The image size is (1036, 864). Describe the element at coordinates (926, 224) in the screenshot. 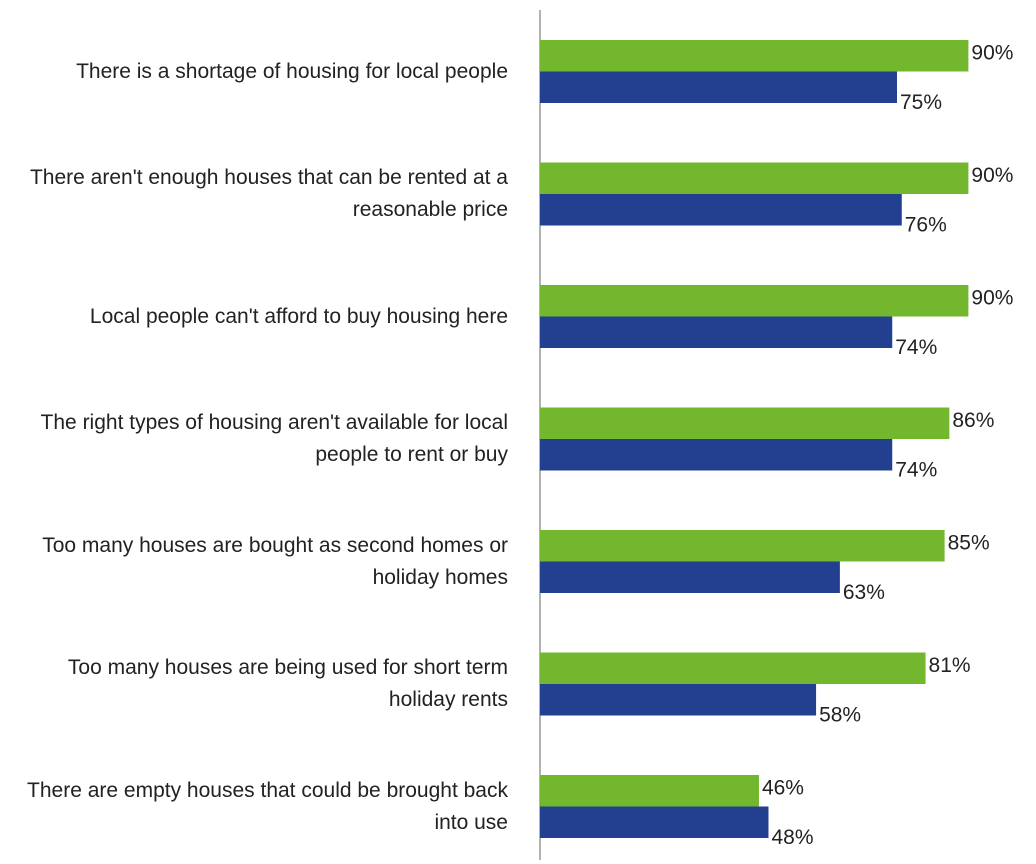

I see `value-label: 76%` at that location.